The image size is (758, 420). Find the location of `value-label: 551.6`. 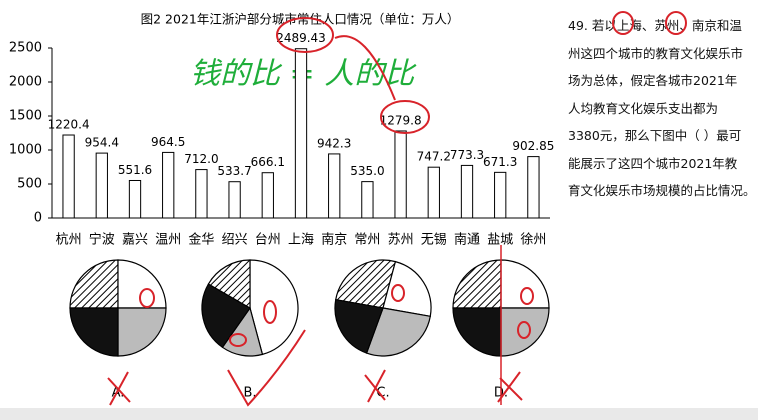

value-label: 551.6 is located at coordinates (135, 170).